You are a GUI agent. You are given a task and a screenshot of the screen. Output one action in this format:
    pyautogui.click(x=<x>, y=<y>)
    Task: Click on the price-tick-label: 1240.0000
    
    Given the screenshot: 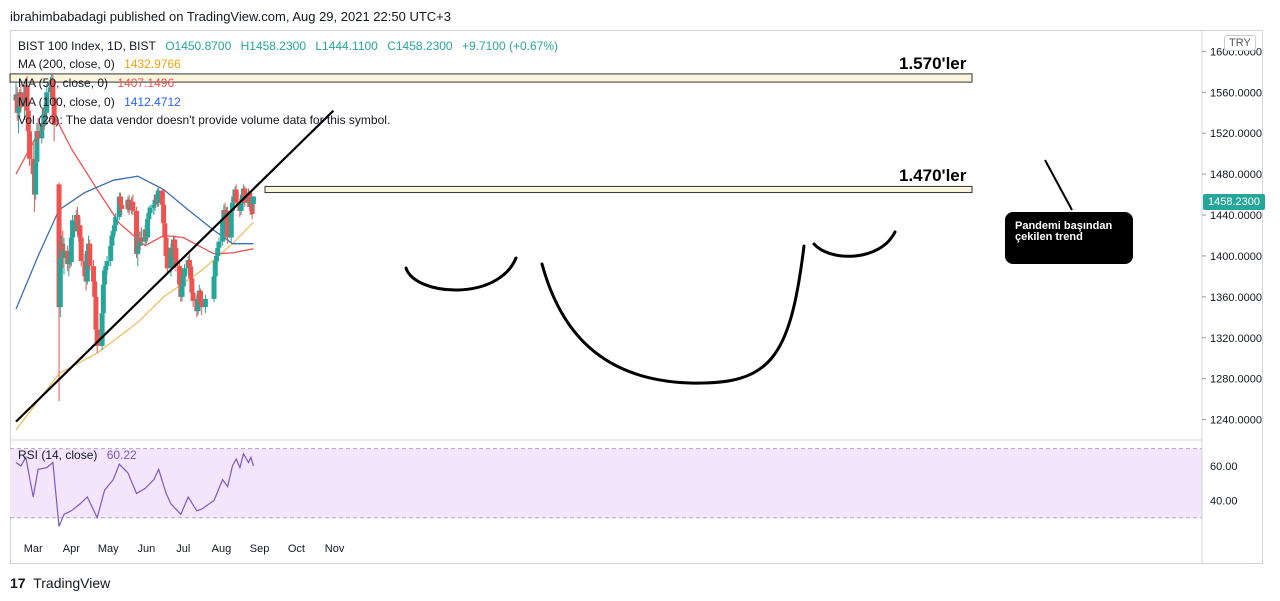 What is the action you would take?
    pyautogui.click(x=1236, y=421)
    